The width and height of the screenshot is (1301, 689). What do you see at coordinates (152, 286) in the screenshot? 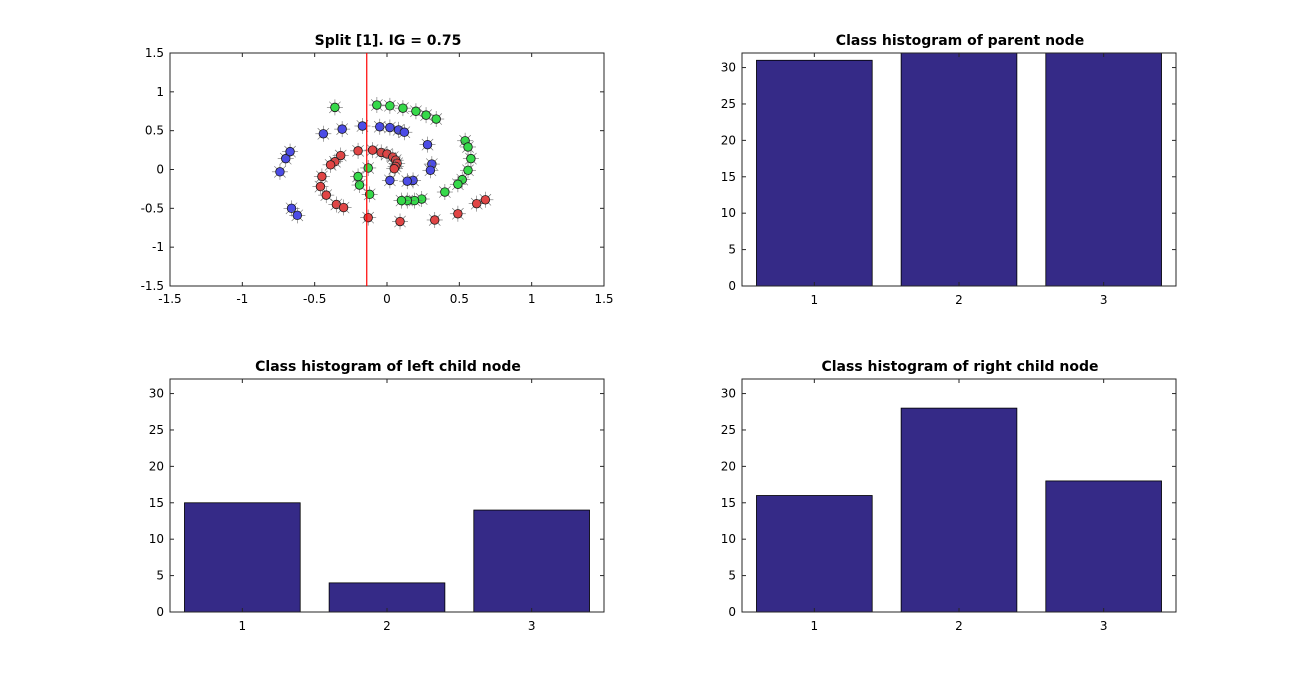
I see `y-tick-label: -1.5` at bounding box center [152, 286].